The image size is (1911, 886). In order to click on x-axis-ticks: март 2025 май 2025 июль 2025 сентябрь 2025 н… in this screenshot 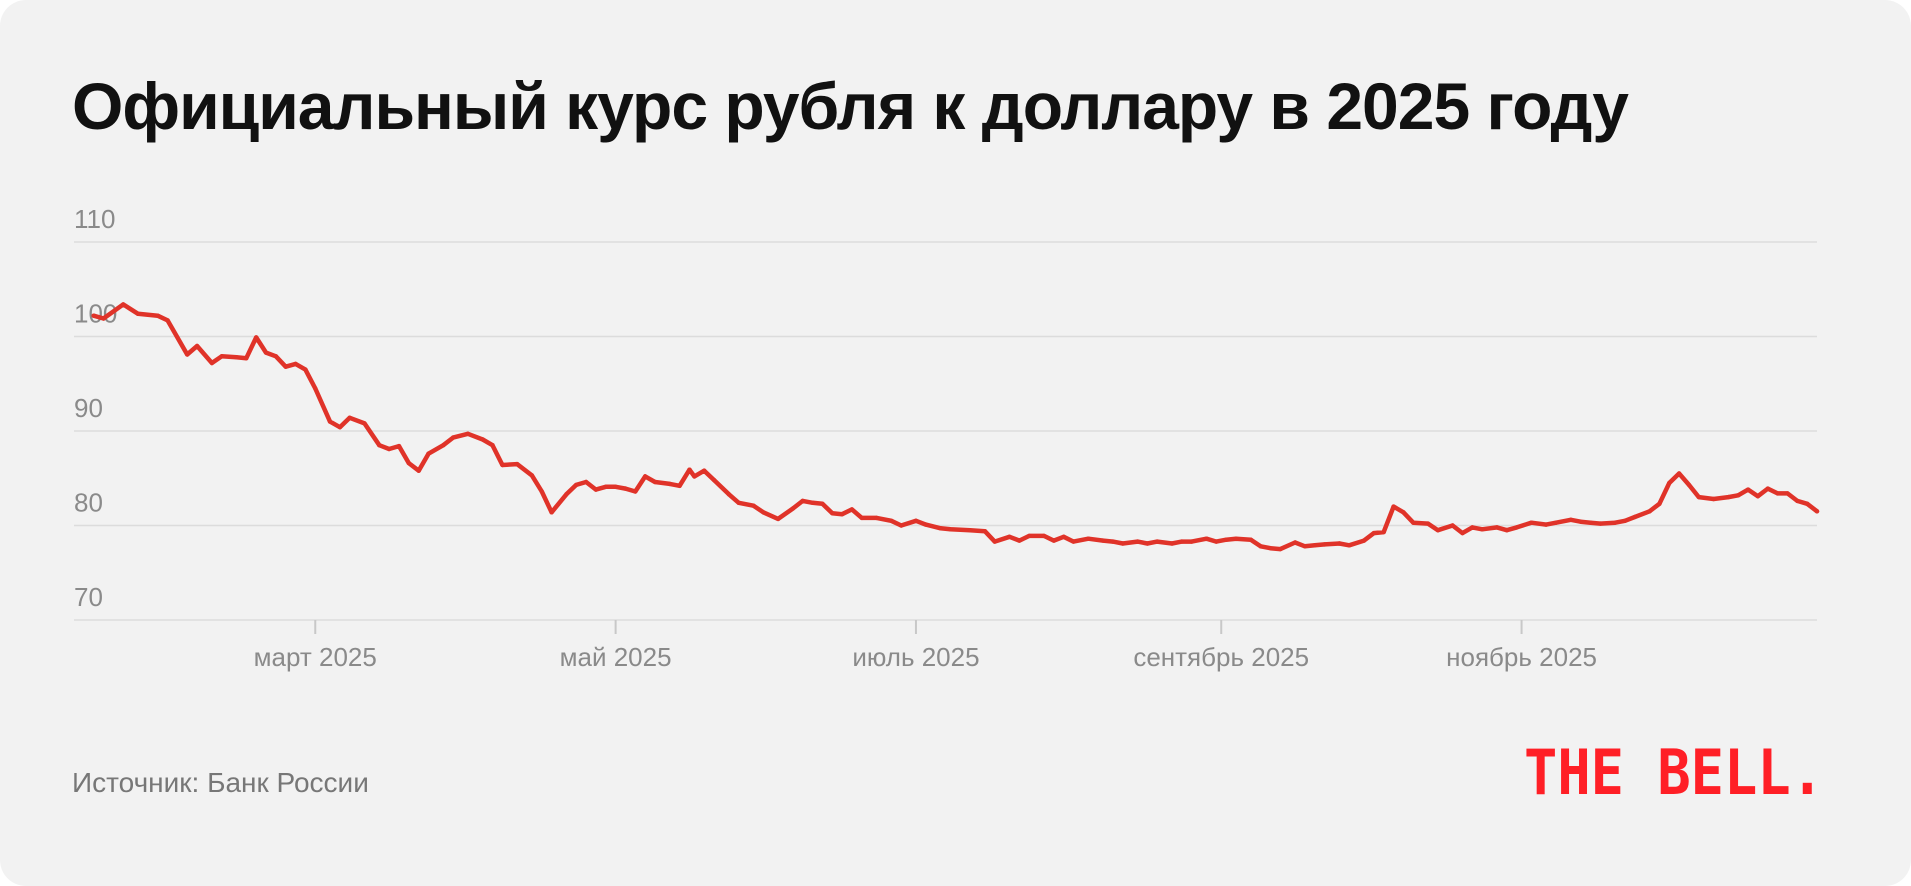, I will do `click(925, 646)`.